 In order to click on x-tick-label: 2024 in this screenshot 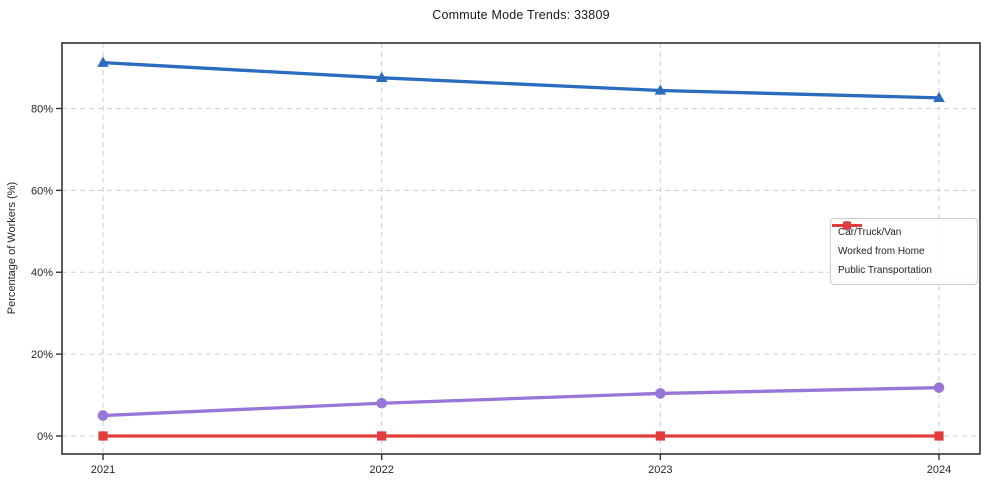, I will do `click(939, 470)`.